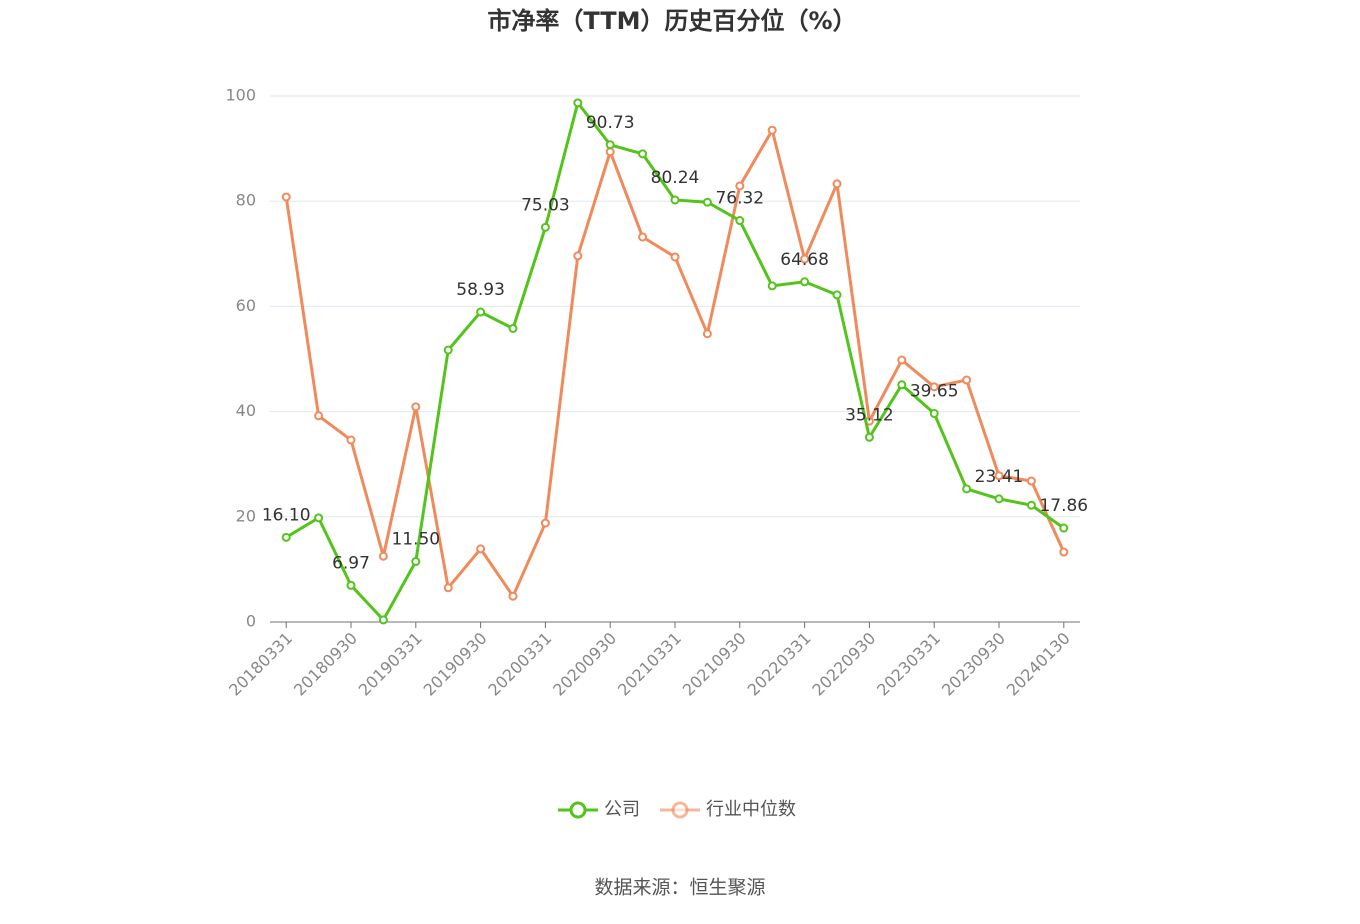  Describe the element at coordinates (286, 515) in the screenshot. I see `data-label: 16.10` at that location.